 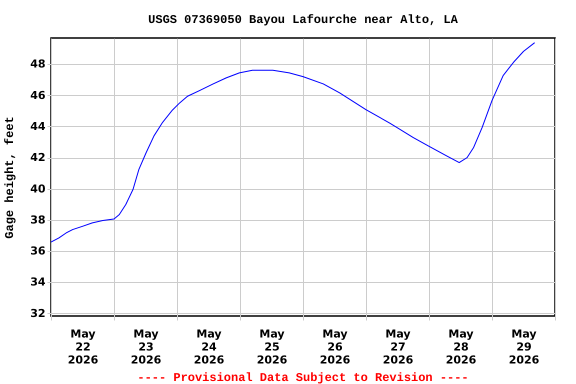 What do you see at coordinates (38, 251) in the screenshot?
I see `y-tick-label: 36` at bounding box center [38, 251].